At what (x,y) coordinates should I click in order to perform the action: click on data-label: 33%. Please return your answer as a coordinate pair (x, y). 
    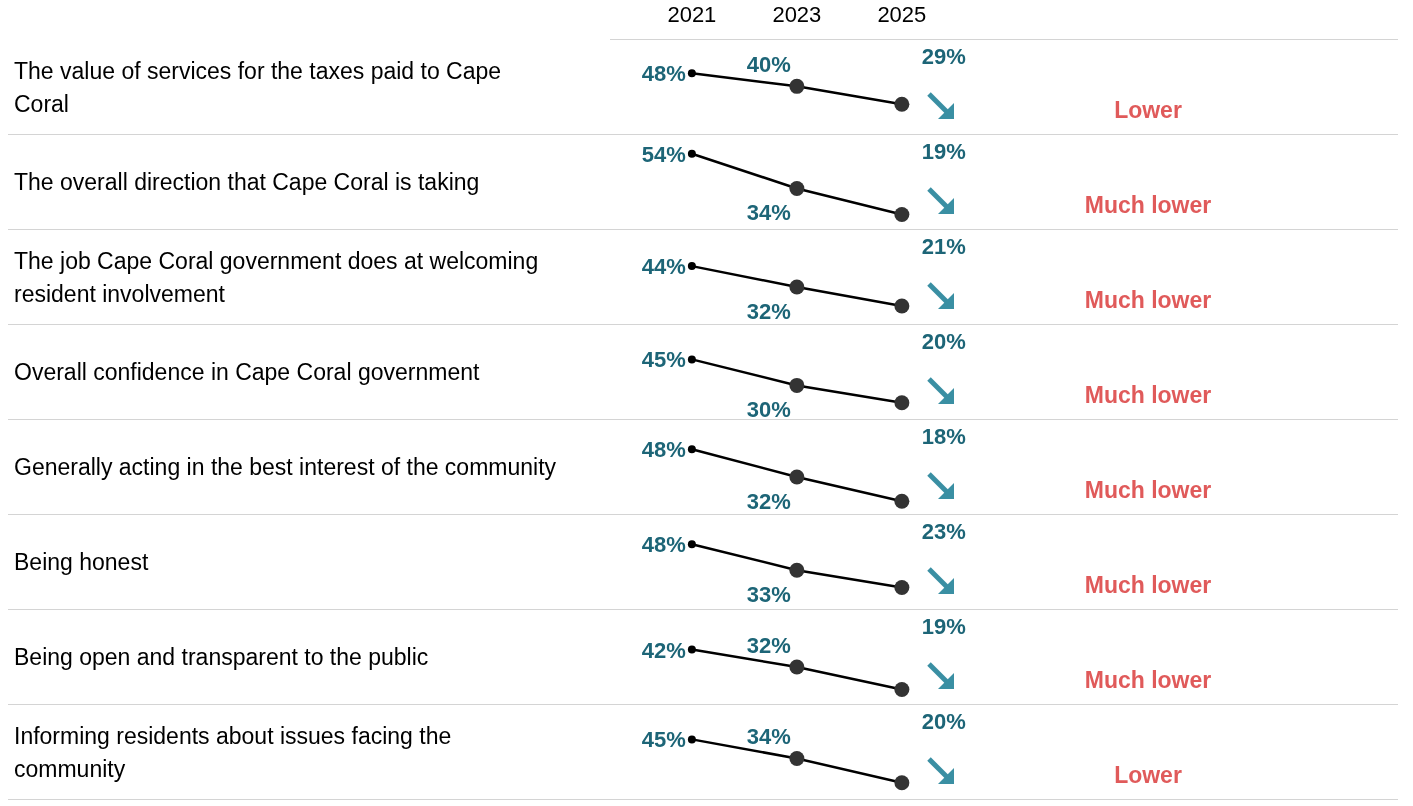
    Looking at the image, I should click on (768, 595).